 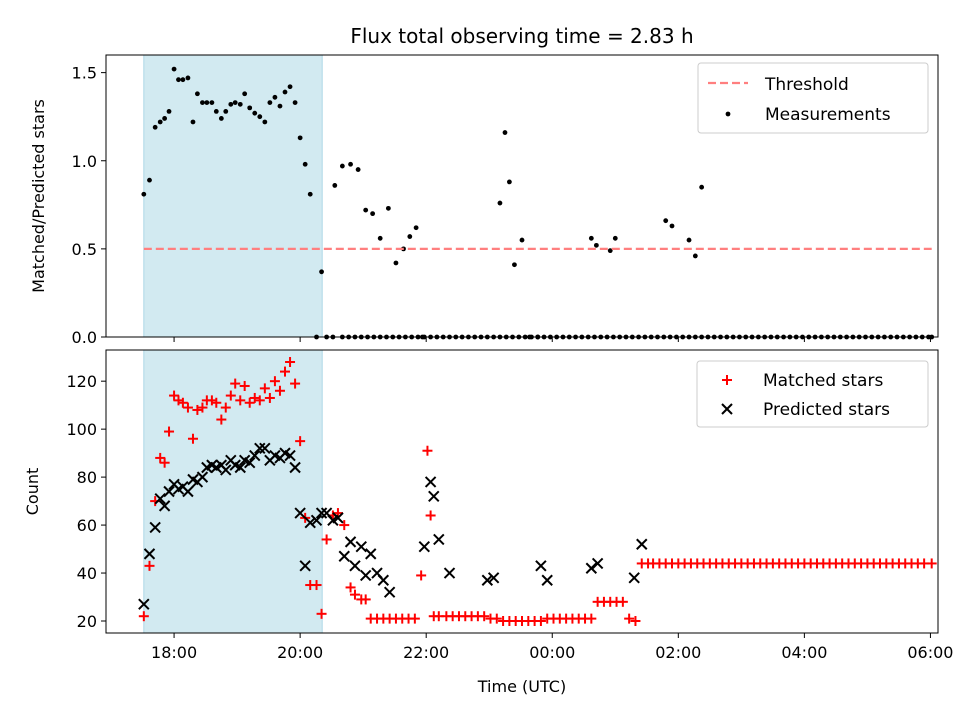 I want to click on count-y-axis-label: Count, so click(x=32, y=492).